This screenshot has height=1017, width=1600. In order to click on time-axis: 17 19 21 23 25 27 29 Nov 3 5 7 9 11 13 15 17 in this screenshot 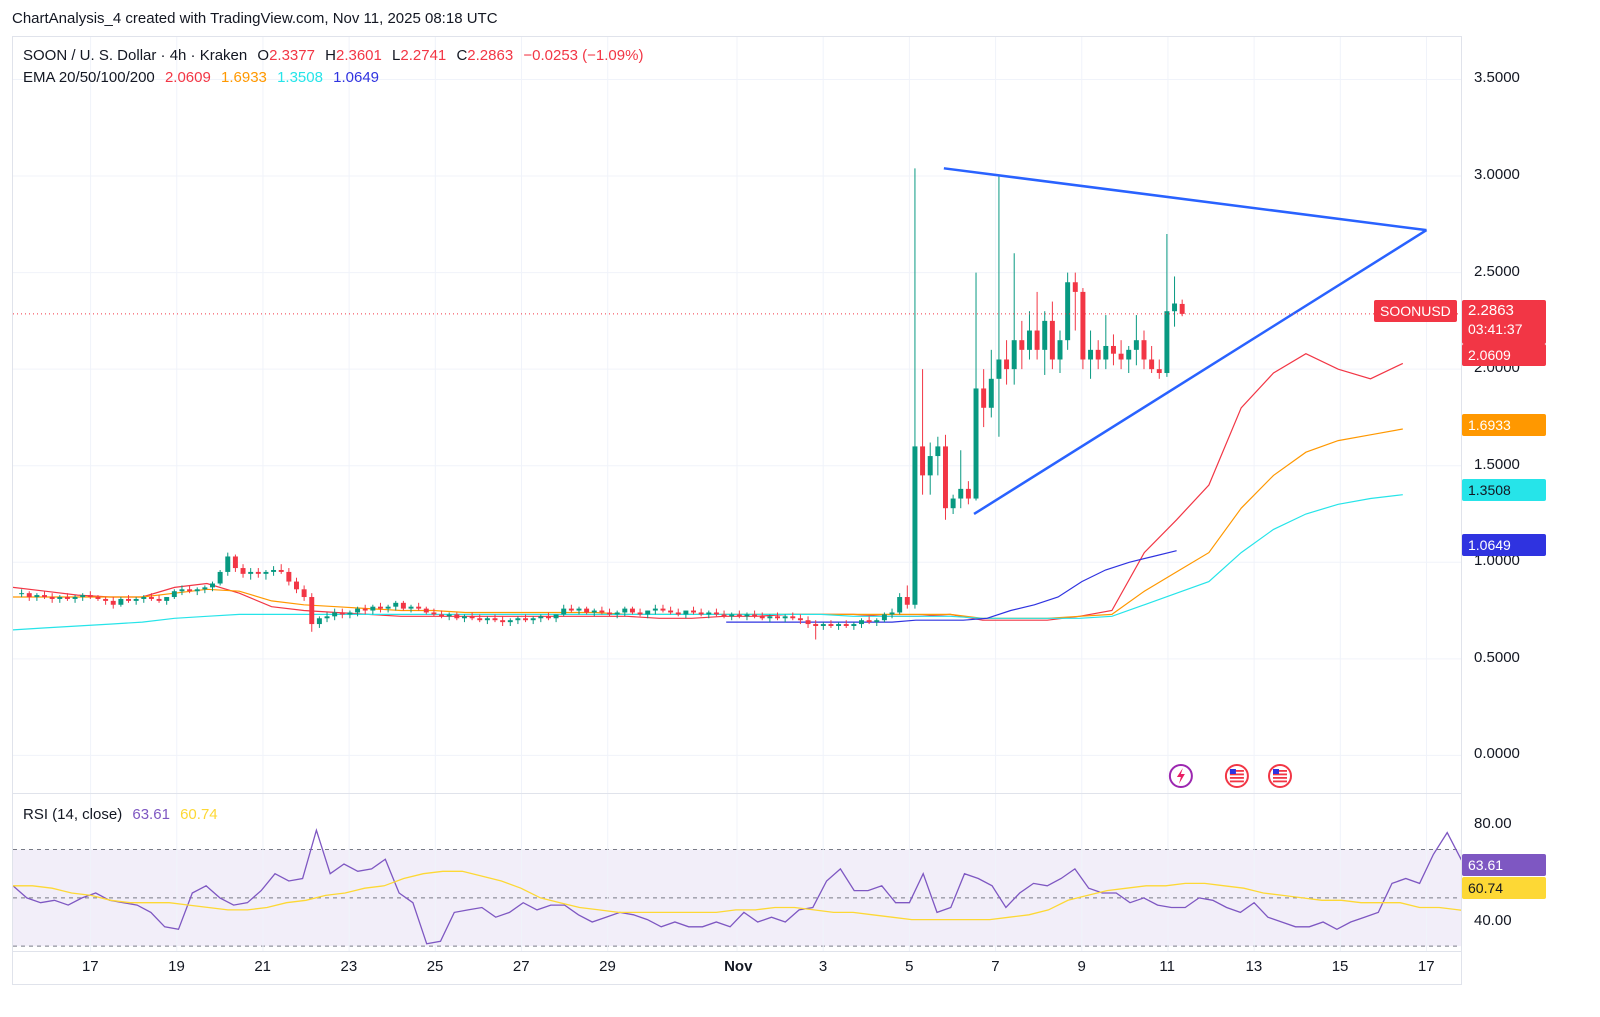, I will do `click(737, 967)`.